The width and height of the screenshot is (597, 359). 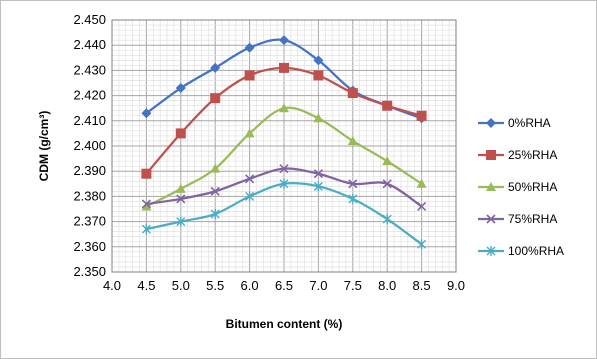 I want to click on x-tick-label: 7.5, so click(x=353, y=285).